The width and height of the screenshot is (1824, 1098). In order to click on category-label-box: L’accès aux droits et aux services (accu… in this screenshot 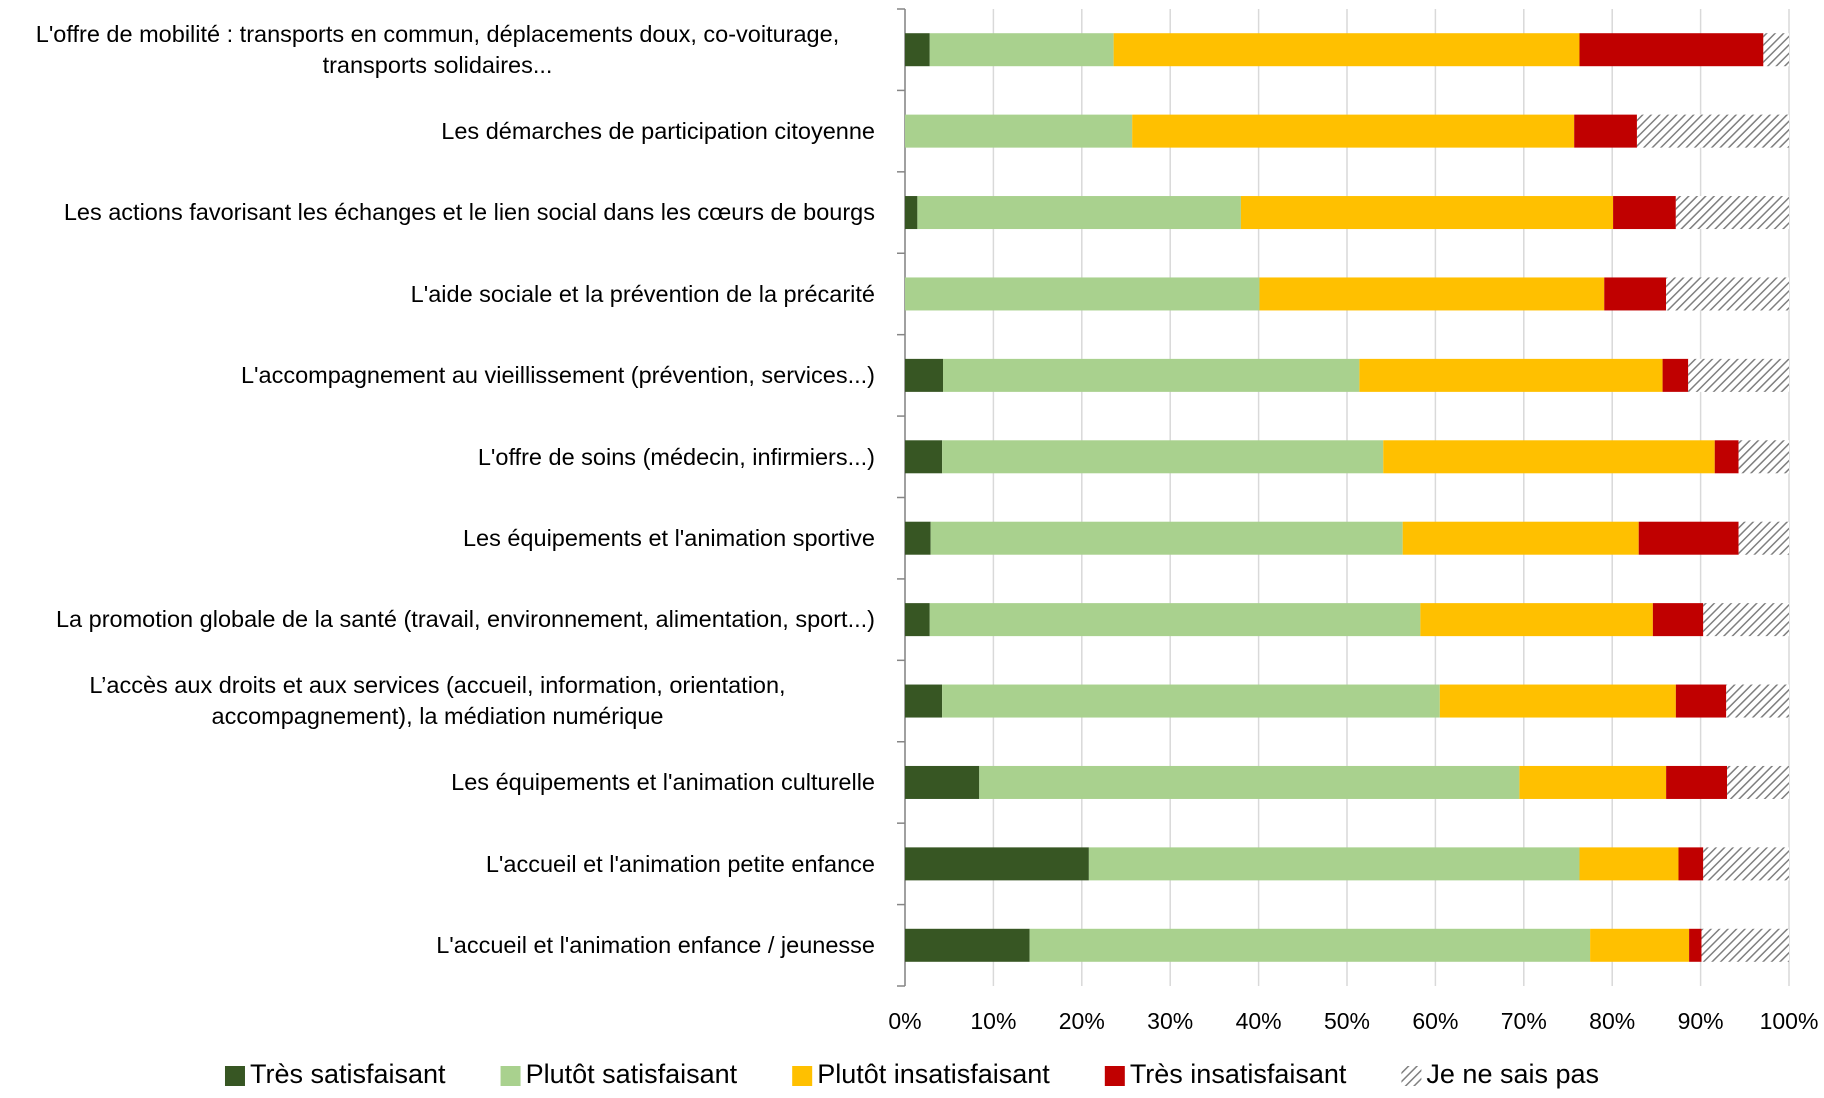, I will do `click(437, 700)`.